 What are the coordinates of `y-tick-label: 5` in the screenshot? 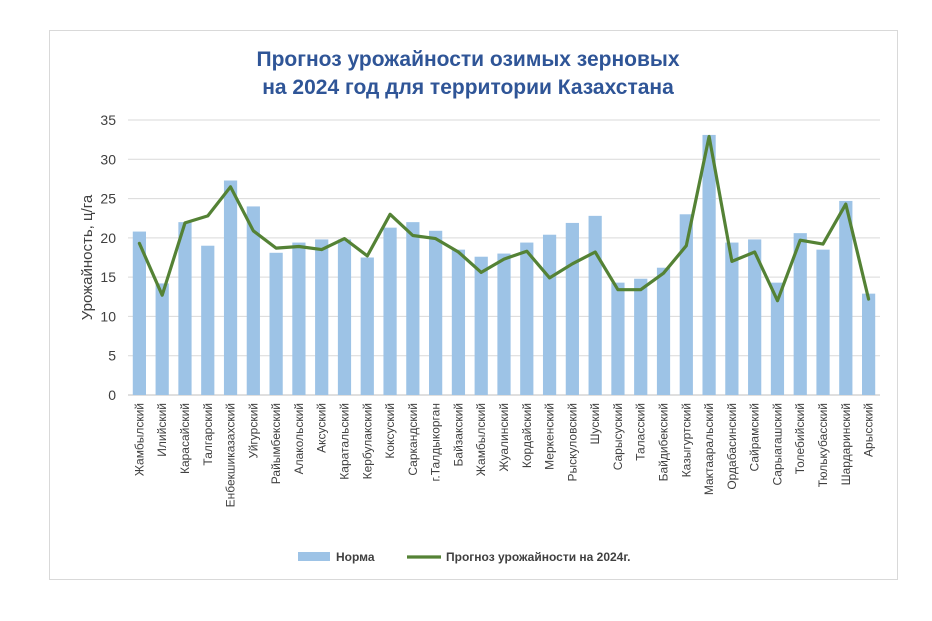 It's located at (112, 356).